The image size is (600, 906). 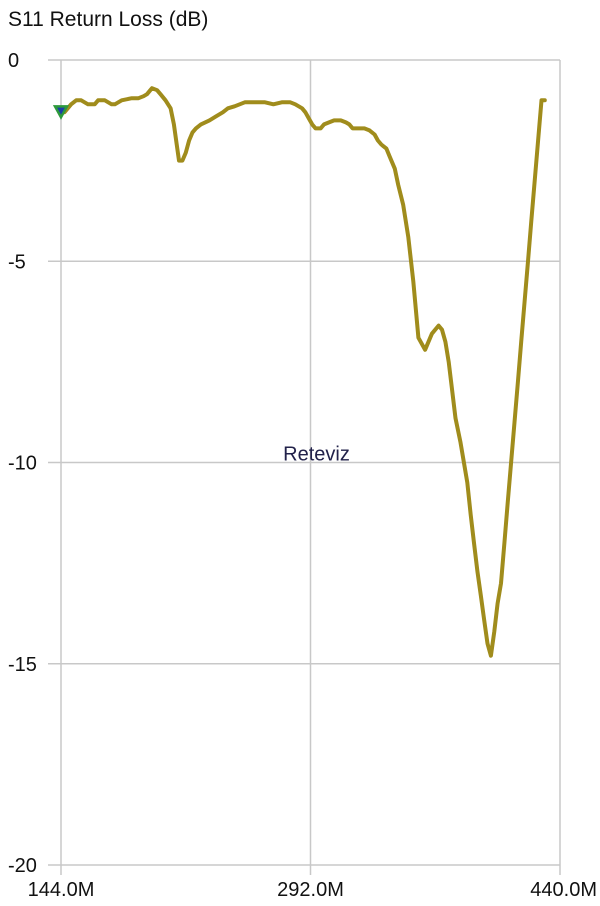 What do you see at coordinates (108, 19) in the screenshot?
I see `chart-title: S11 Return Loss (dB)` at bounding box center [108, 19].